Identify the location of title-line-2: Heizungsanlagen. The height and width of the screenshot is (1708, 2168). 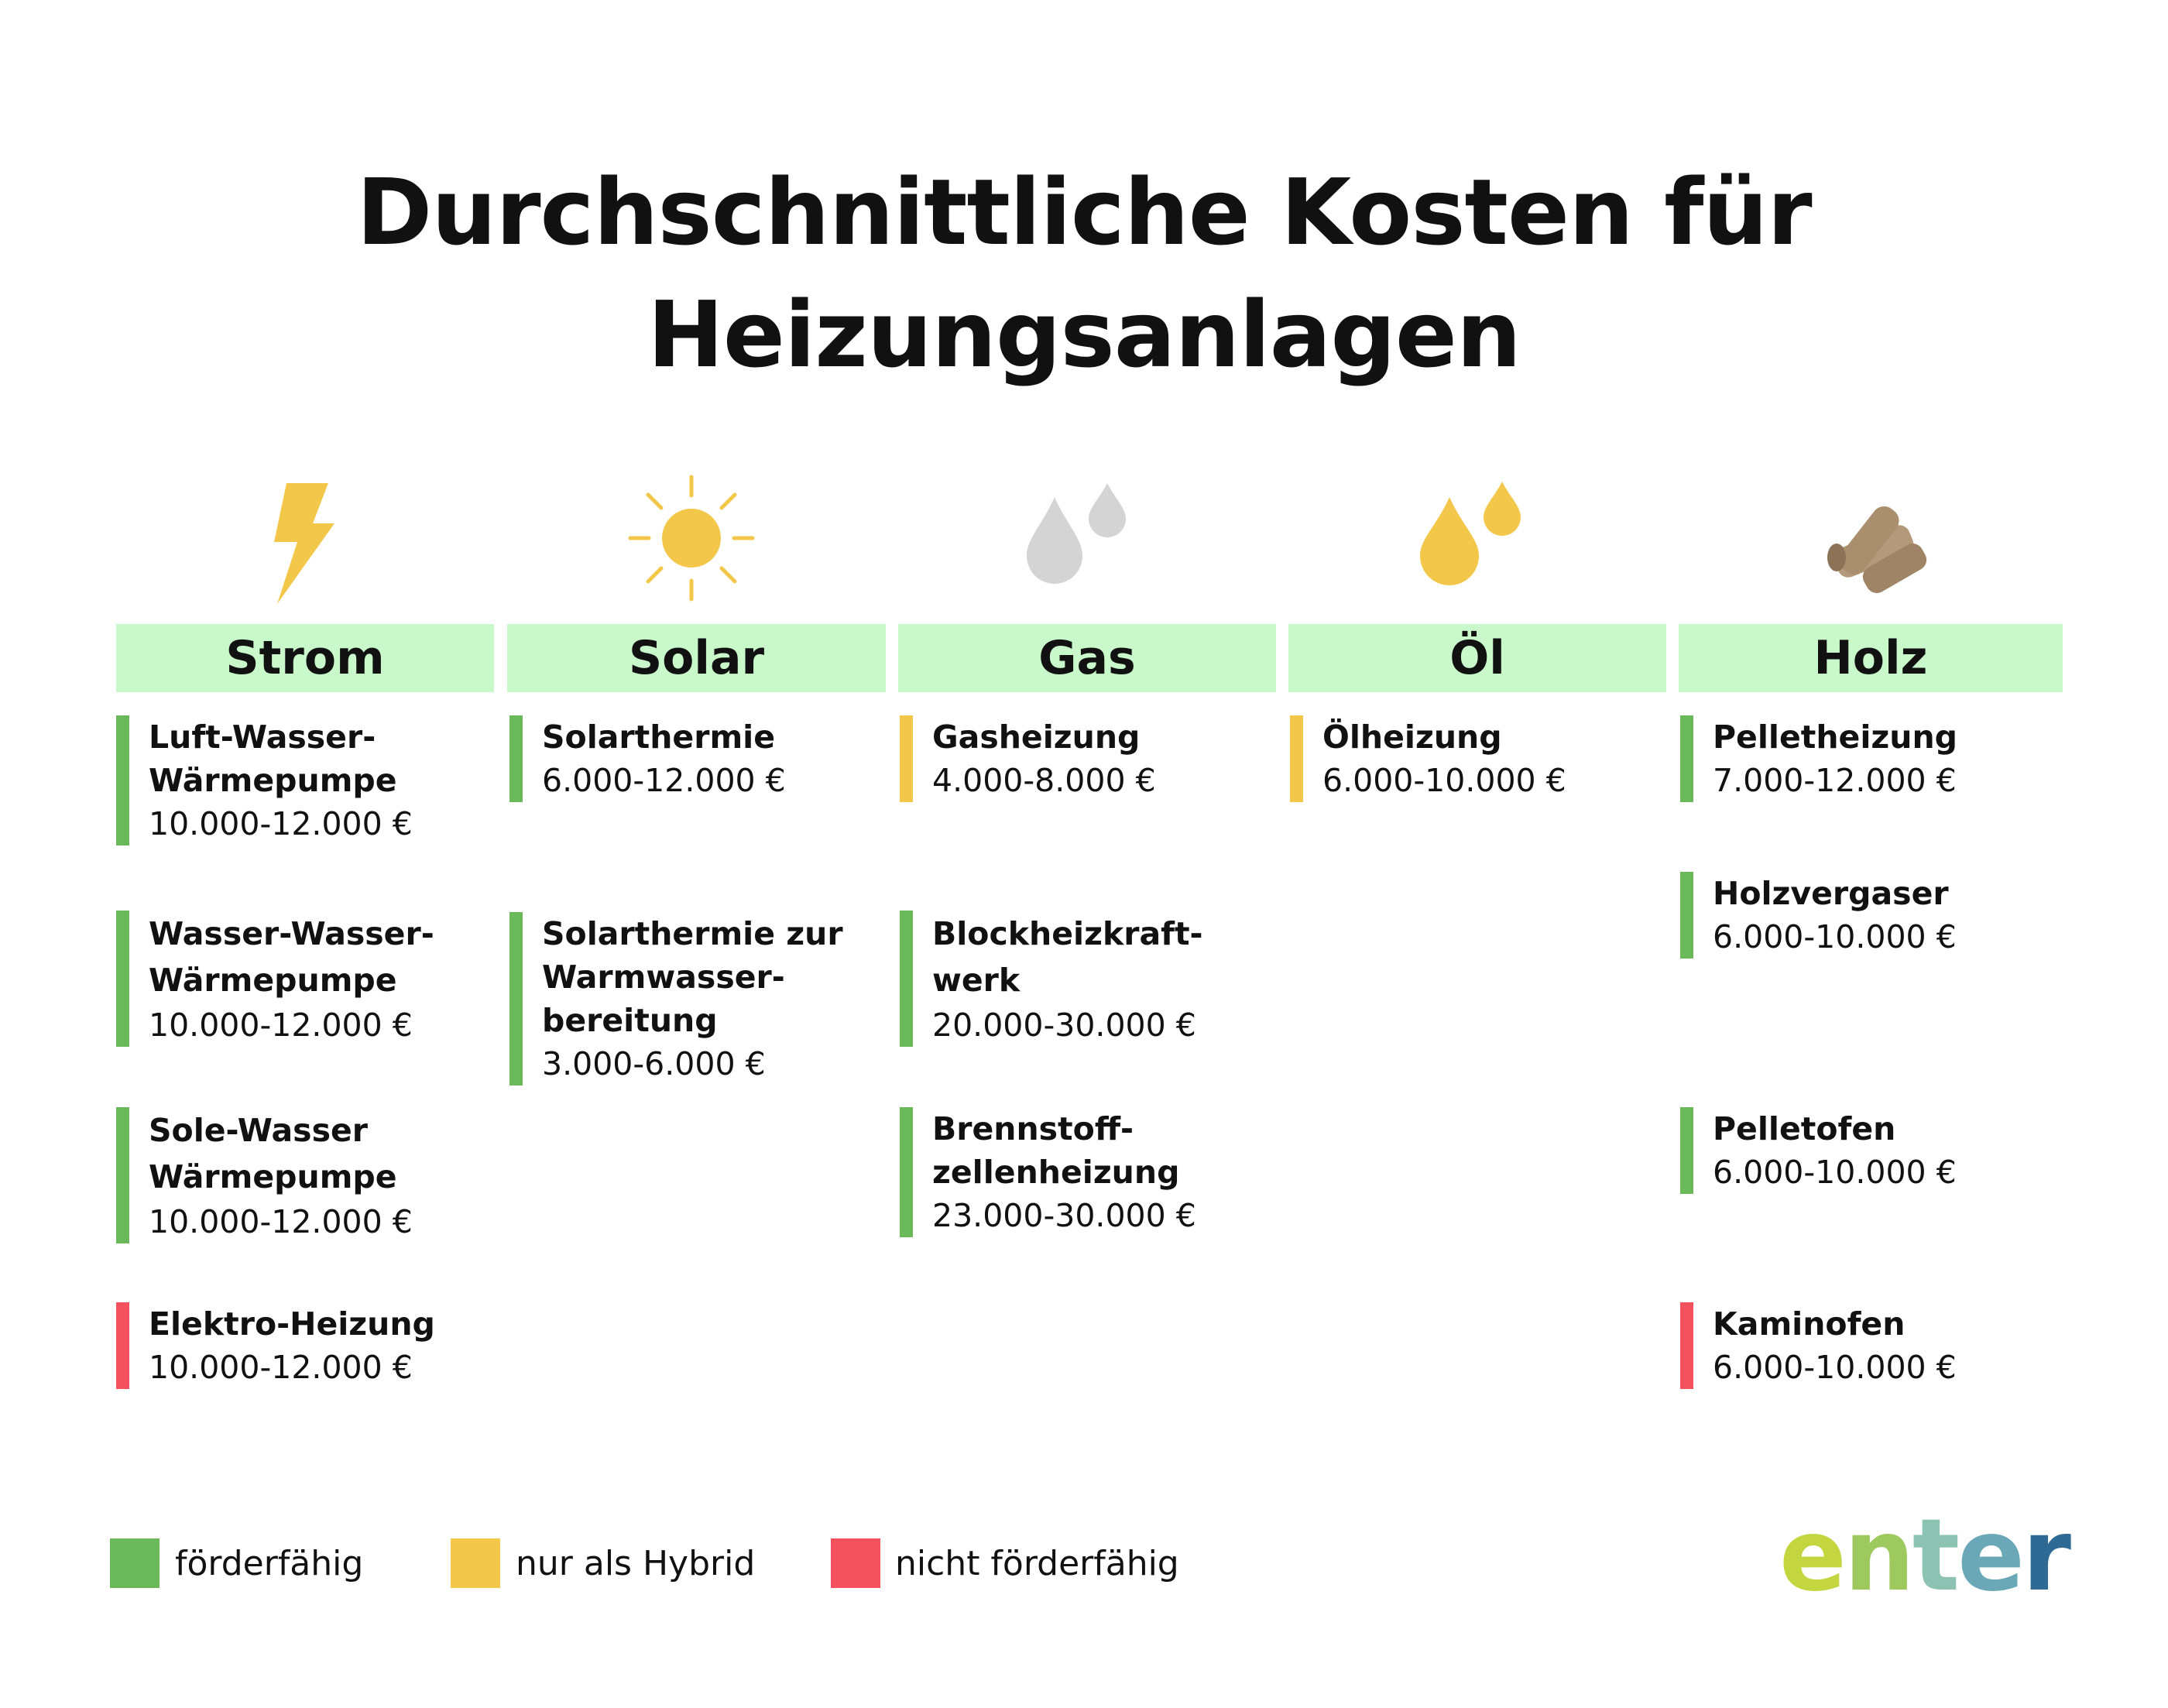
(1084, 334).